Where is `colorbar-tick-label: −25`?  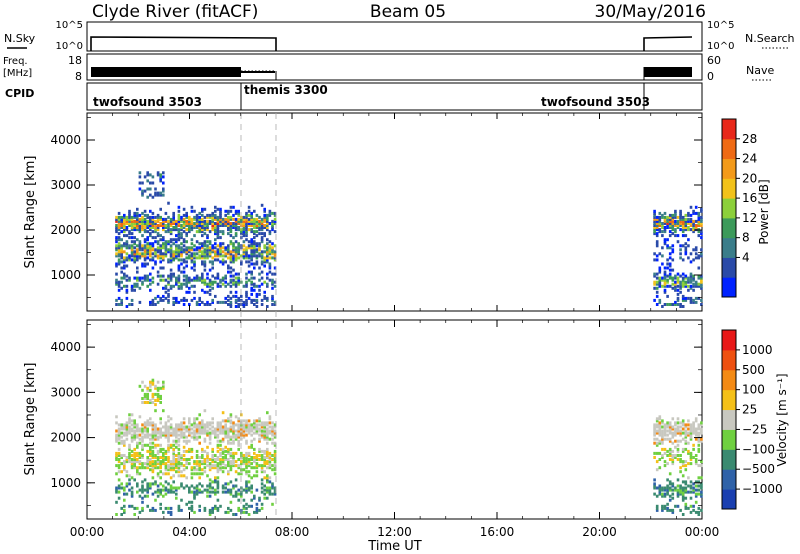 colorbar-tick-label: −25 is located at coordinates (754, 429).